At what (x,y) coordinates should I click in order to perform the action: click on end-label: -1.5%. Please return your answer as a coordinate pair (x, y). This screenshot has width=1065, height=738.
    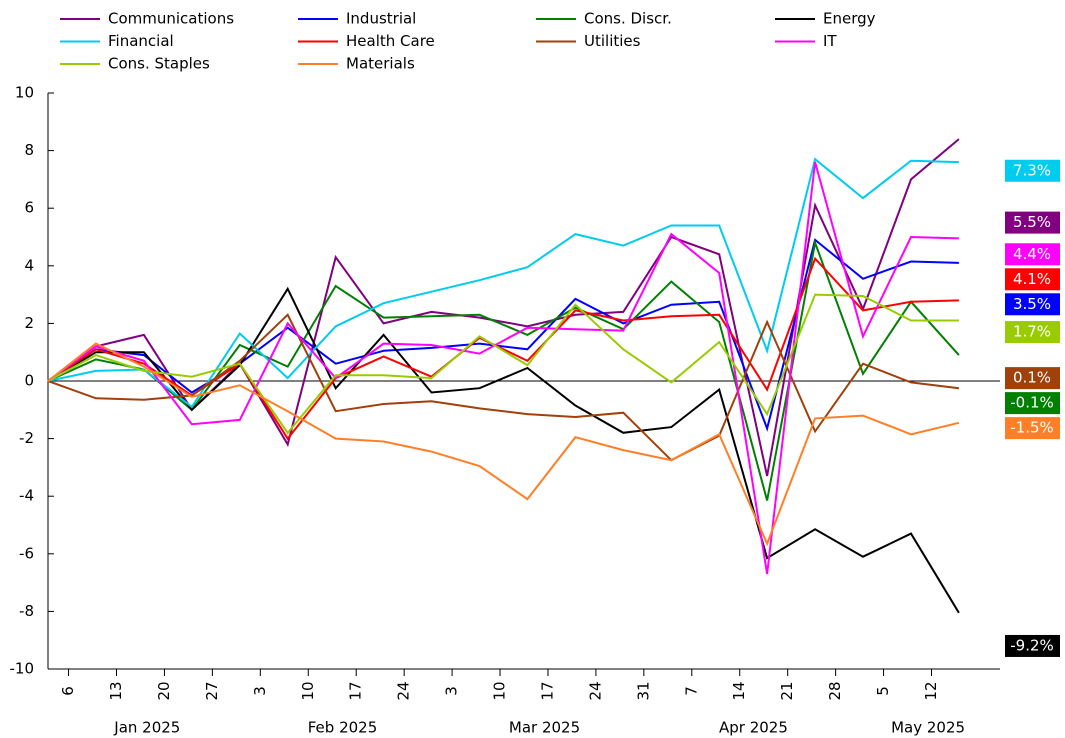
    Looking at the image, I should click on (1032, 428).